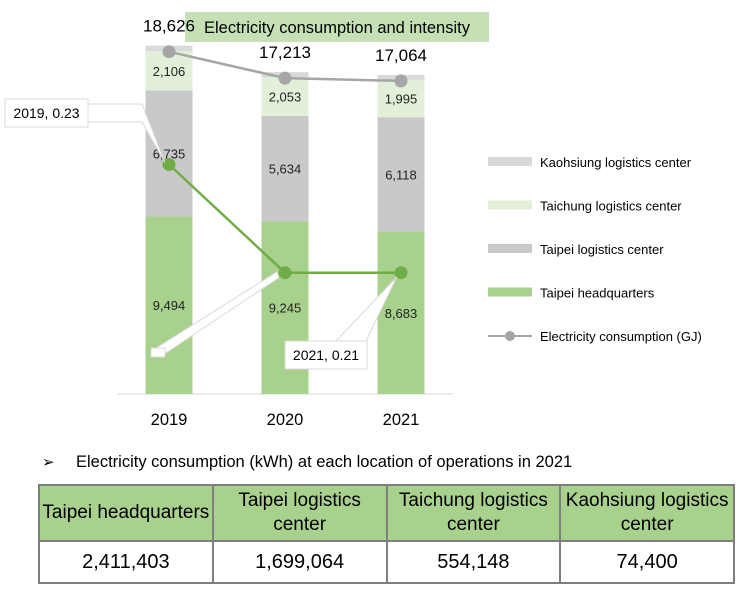 This screenshot has height=592, width=738. I want to click on legend-swatch-marker-electricity-consumption-gj, so click(510, 336).